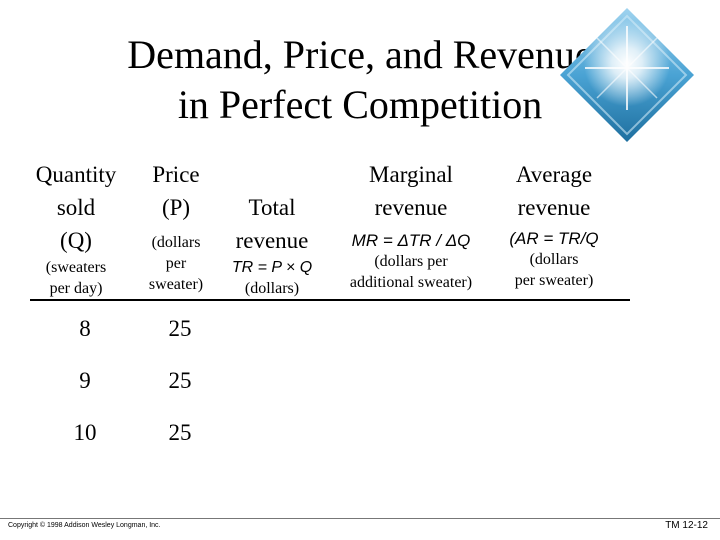 This screenshot has width=720, height=540. What do you see at coordinates (180, 432) in the screenshot?
I see `row-3-price: 25` at bounding box center [180, 432].